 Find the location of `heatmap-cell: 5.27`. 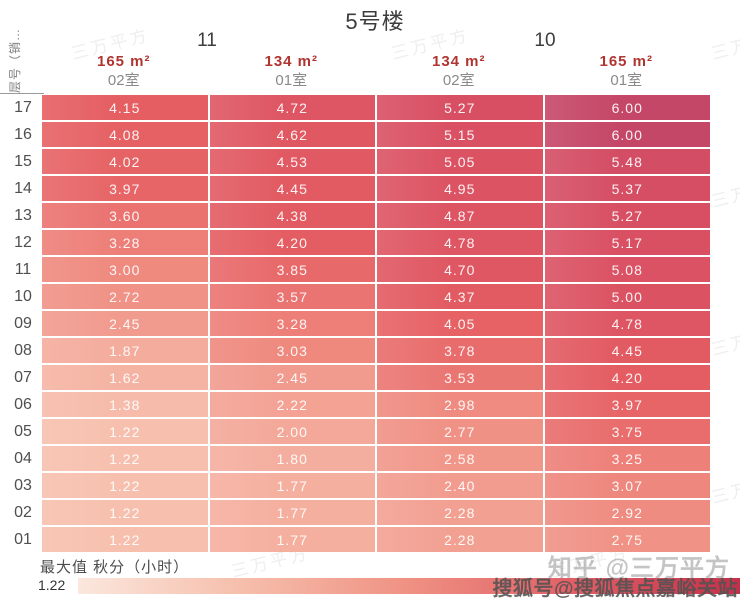

heatmap-cell: 5.27 is located at coordinates (460, 107).